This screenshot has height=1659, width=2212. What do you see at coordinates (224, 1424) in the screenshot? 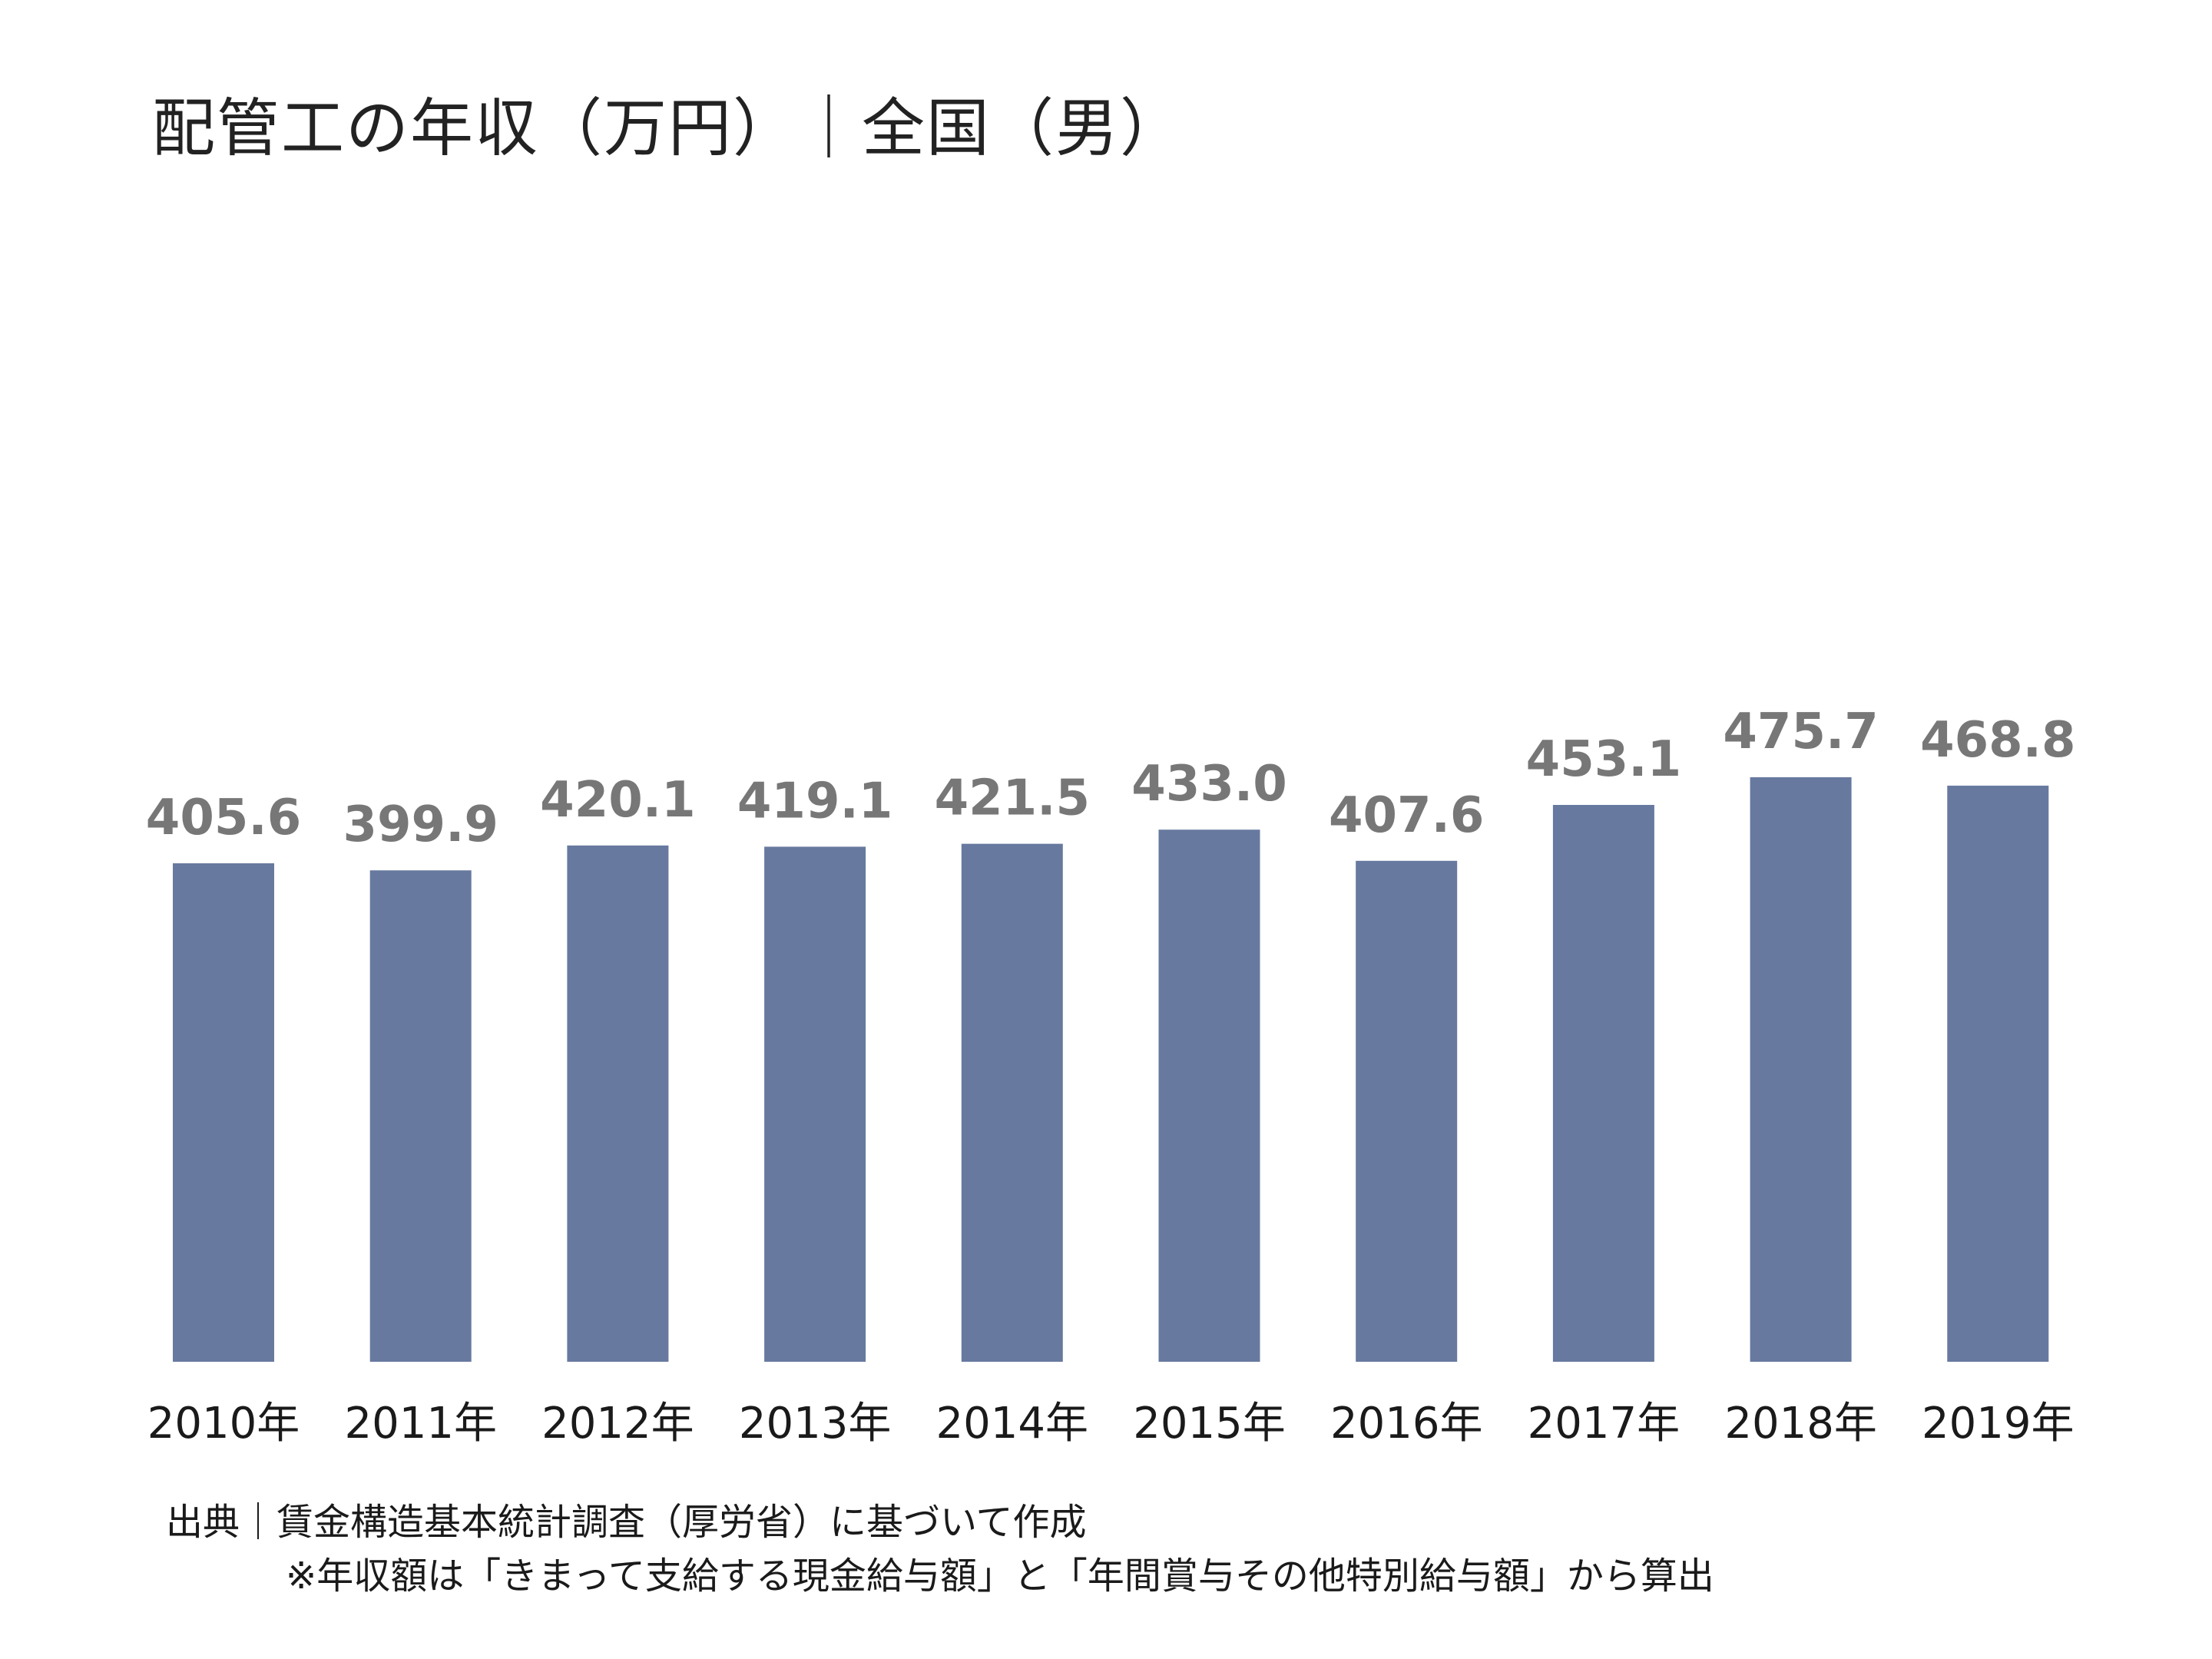
I see `x-tick-label: 2010年` at bounding box center [224, 1424].